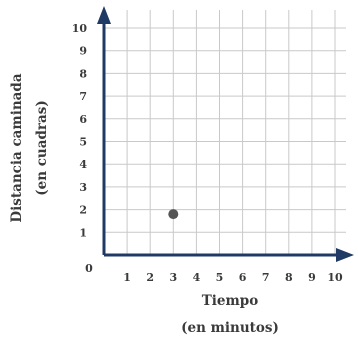 Image resolution: width=358 pixels, height=339 pixels. Describe the element at coordinates (83, 210) in the screenshot. I see `y-tick-label: 2` at that location.